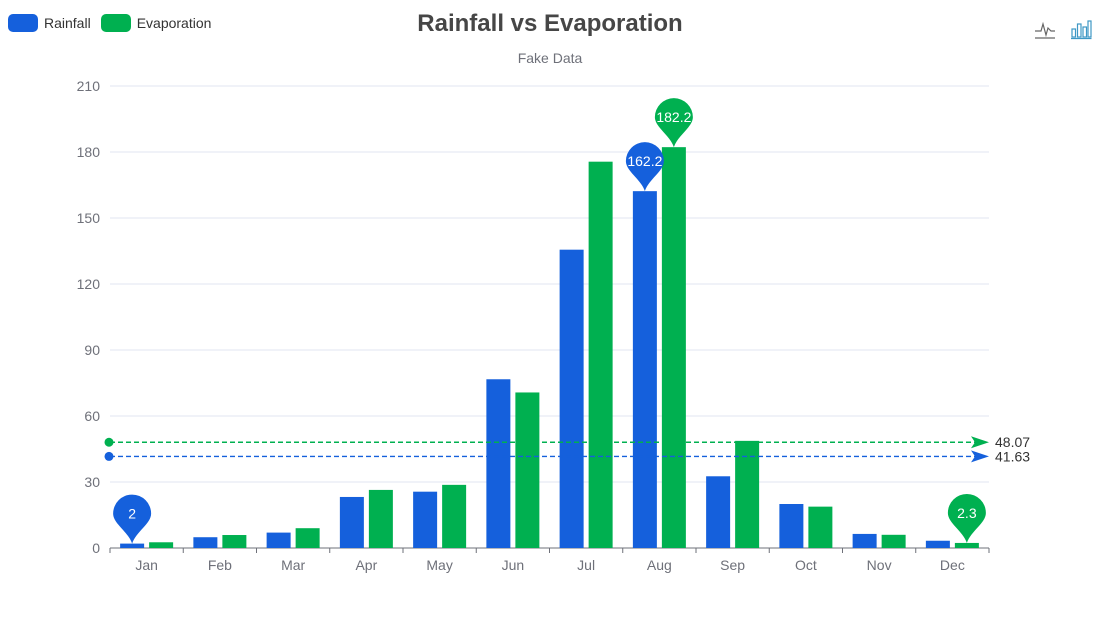 The width and height of the screenshot is (1112, 618). I want to click on line-chart-icon, so click(1045, 29).